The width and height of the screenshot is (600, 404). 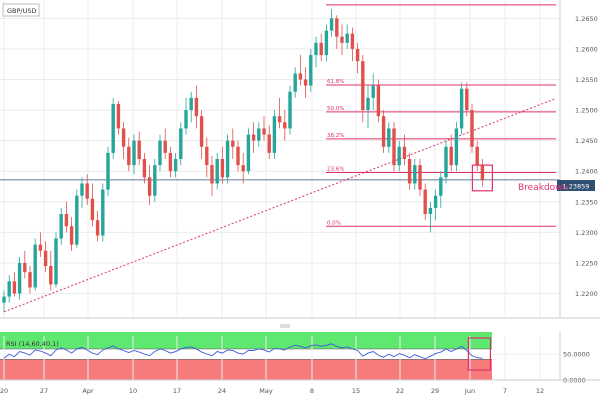 I want to click on x-tick-label: 20, so click(x=4, y=391).